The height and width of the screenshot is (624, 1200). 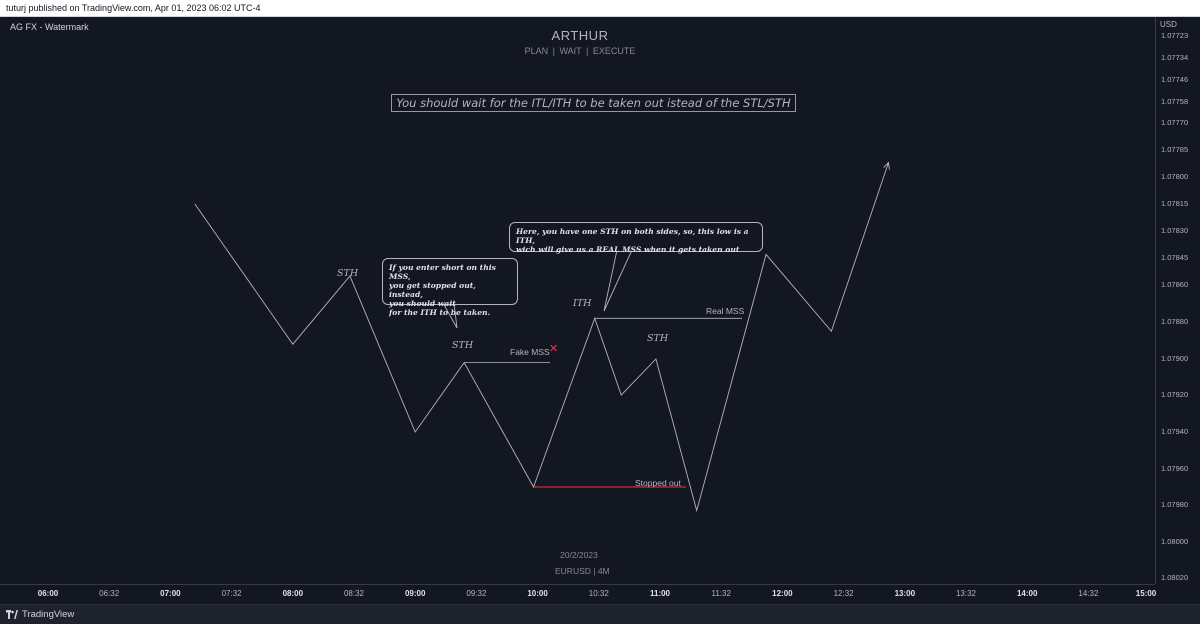 I want to click on price-tick: 1.07845, so click(x=1175, y=257).